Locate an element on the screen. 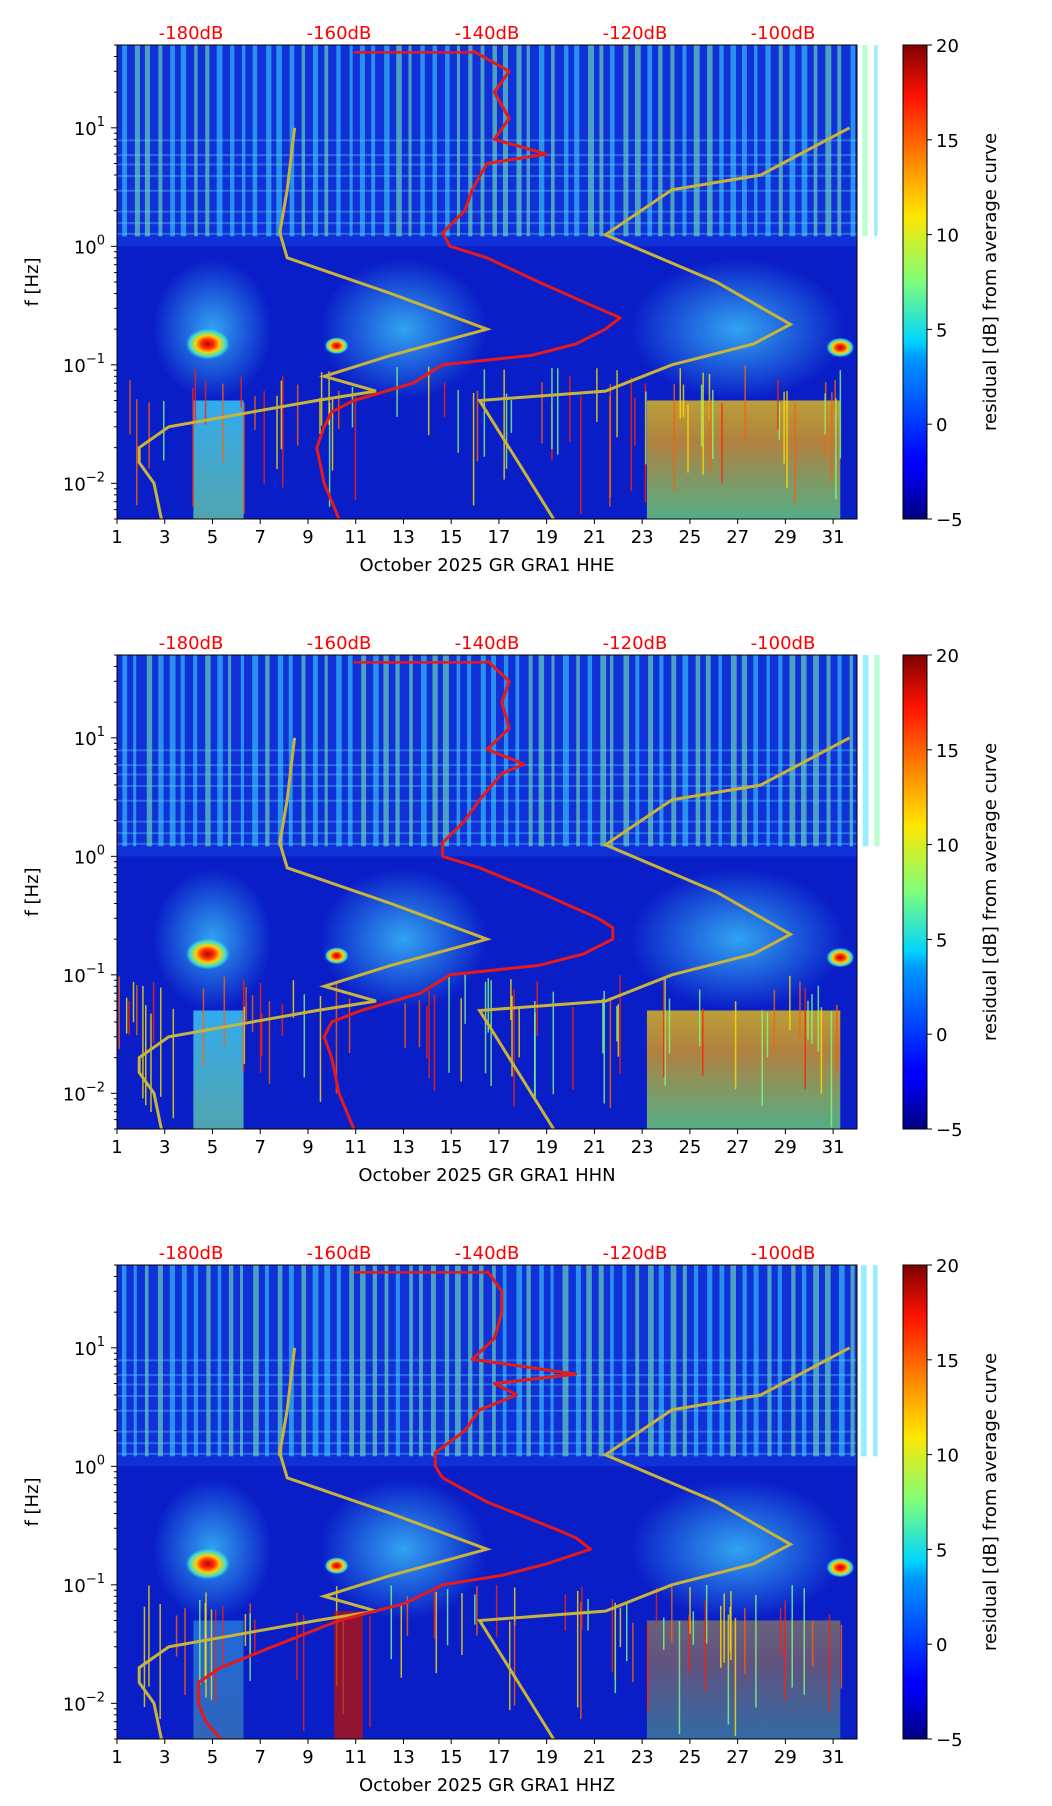  top-db-axis: -180dB -160dB -140dB -120dB -100dB is located at coordinates (487, 1253).